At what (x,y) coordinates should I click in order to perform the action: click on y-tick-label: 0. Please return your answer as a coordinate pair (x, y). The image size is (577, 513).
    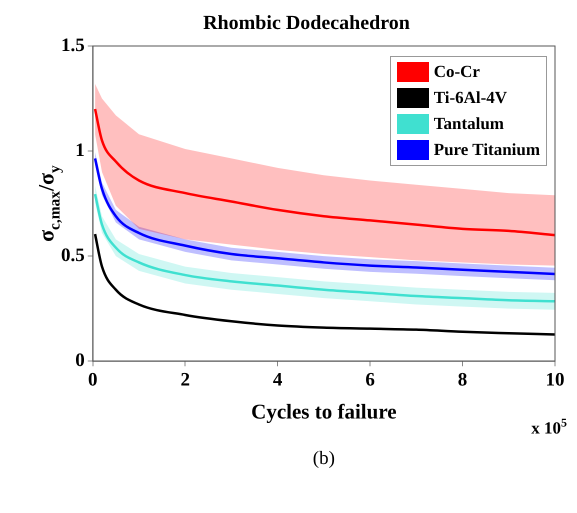
    Looking at the image, I should click on (80, 361).